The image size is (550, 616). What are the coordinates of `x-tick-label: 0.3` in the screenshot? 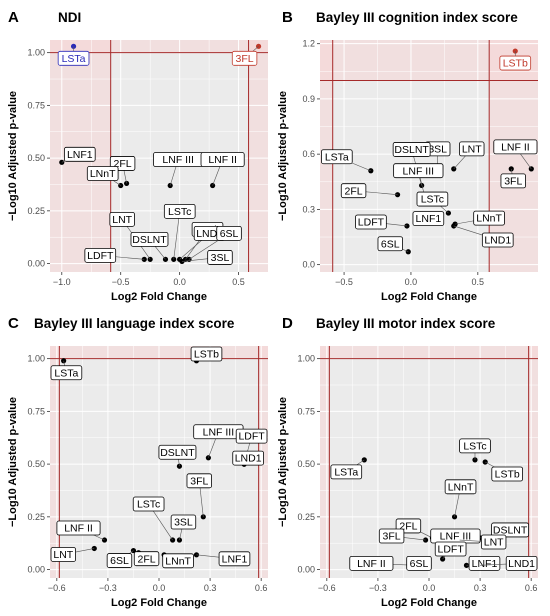 It's located at (210, 588).